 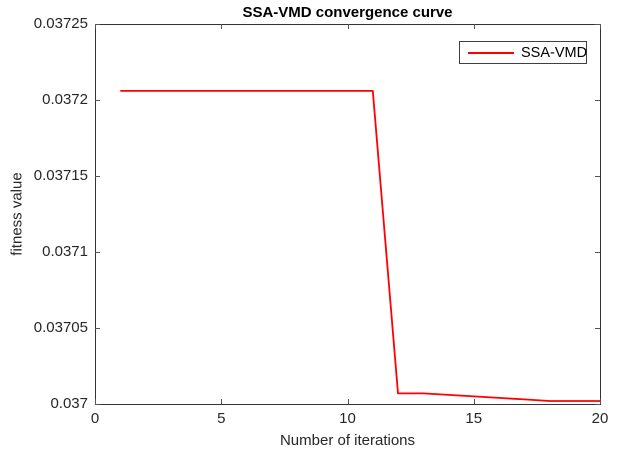 I want to click on legend-label: SSA-VMD, so click(x=554, y=52).